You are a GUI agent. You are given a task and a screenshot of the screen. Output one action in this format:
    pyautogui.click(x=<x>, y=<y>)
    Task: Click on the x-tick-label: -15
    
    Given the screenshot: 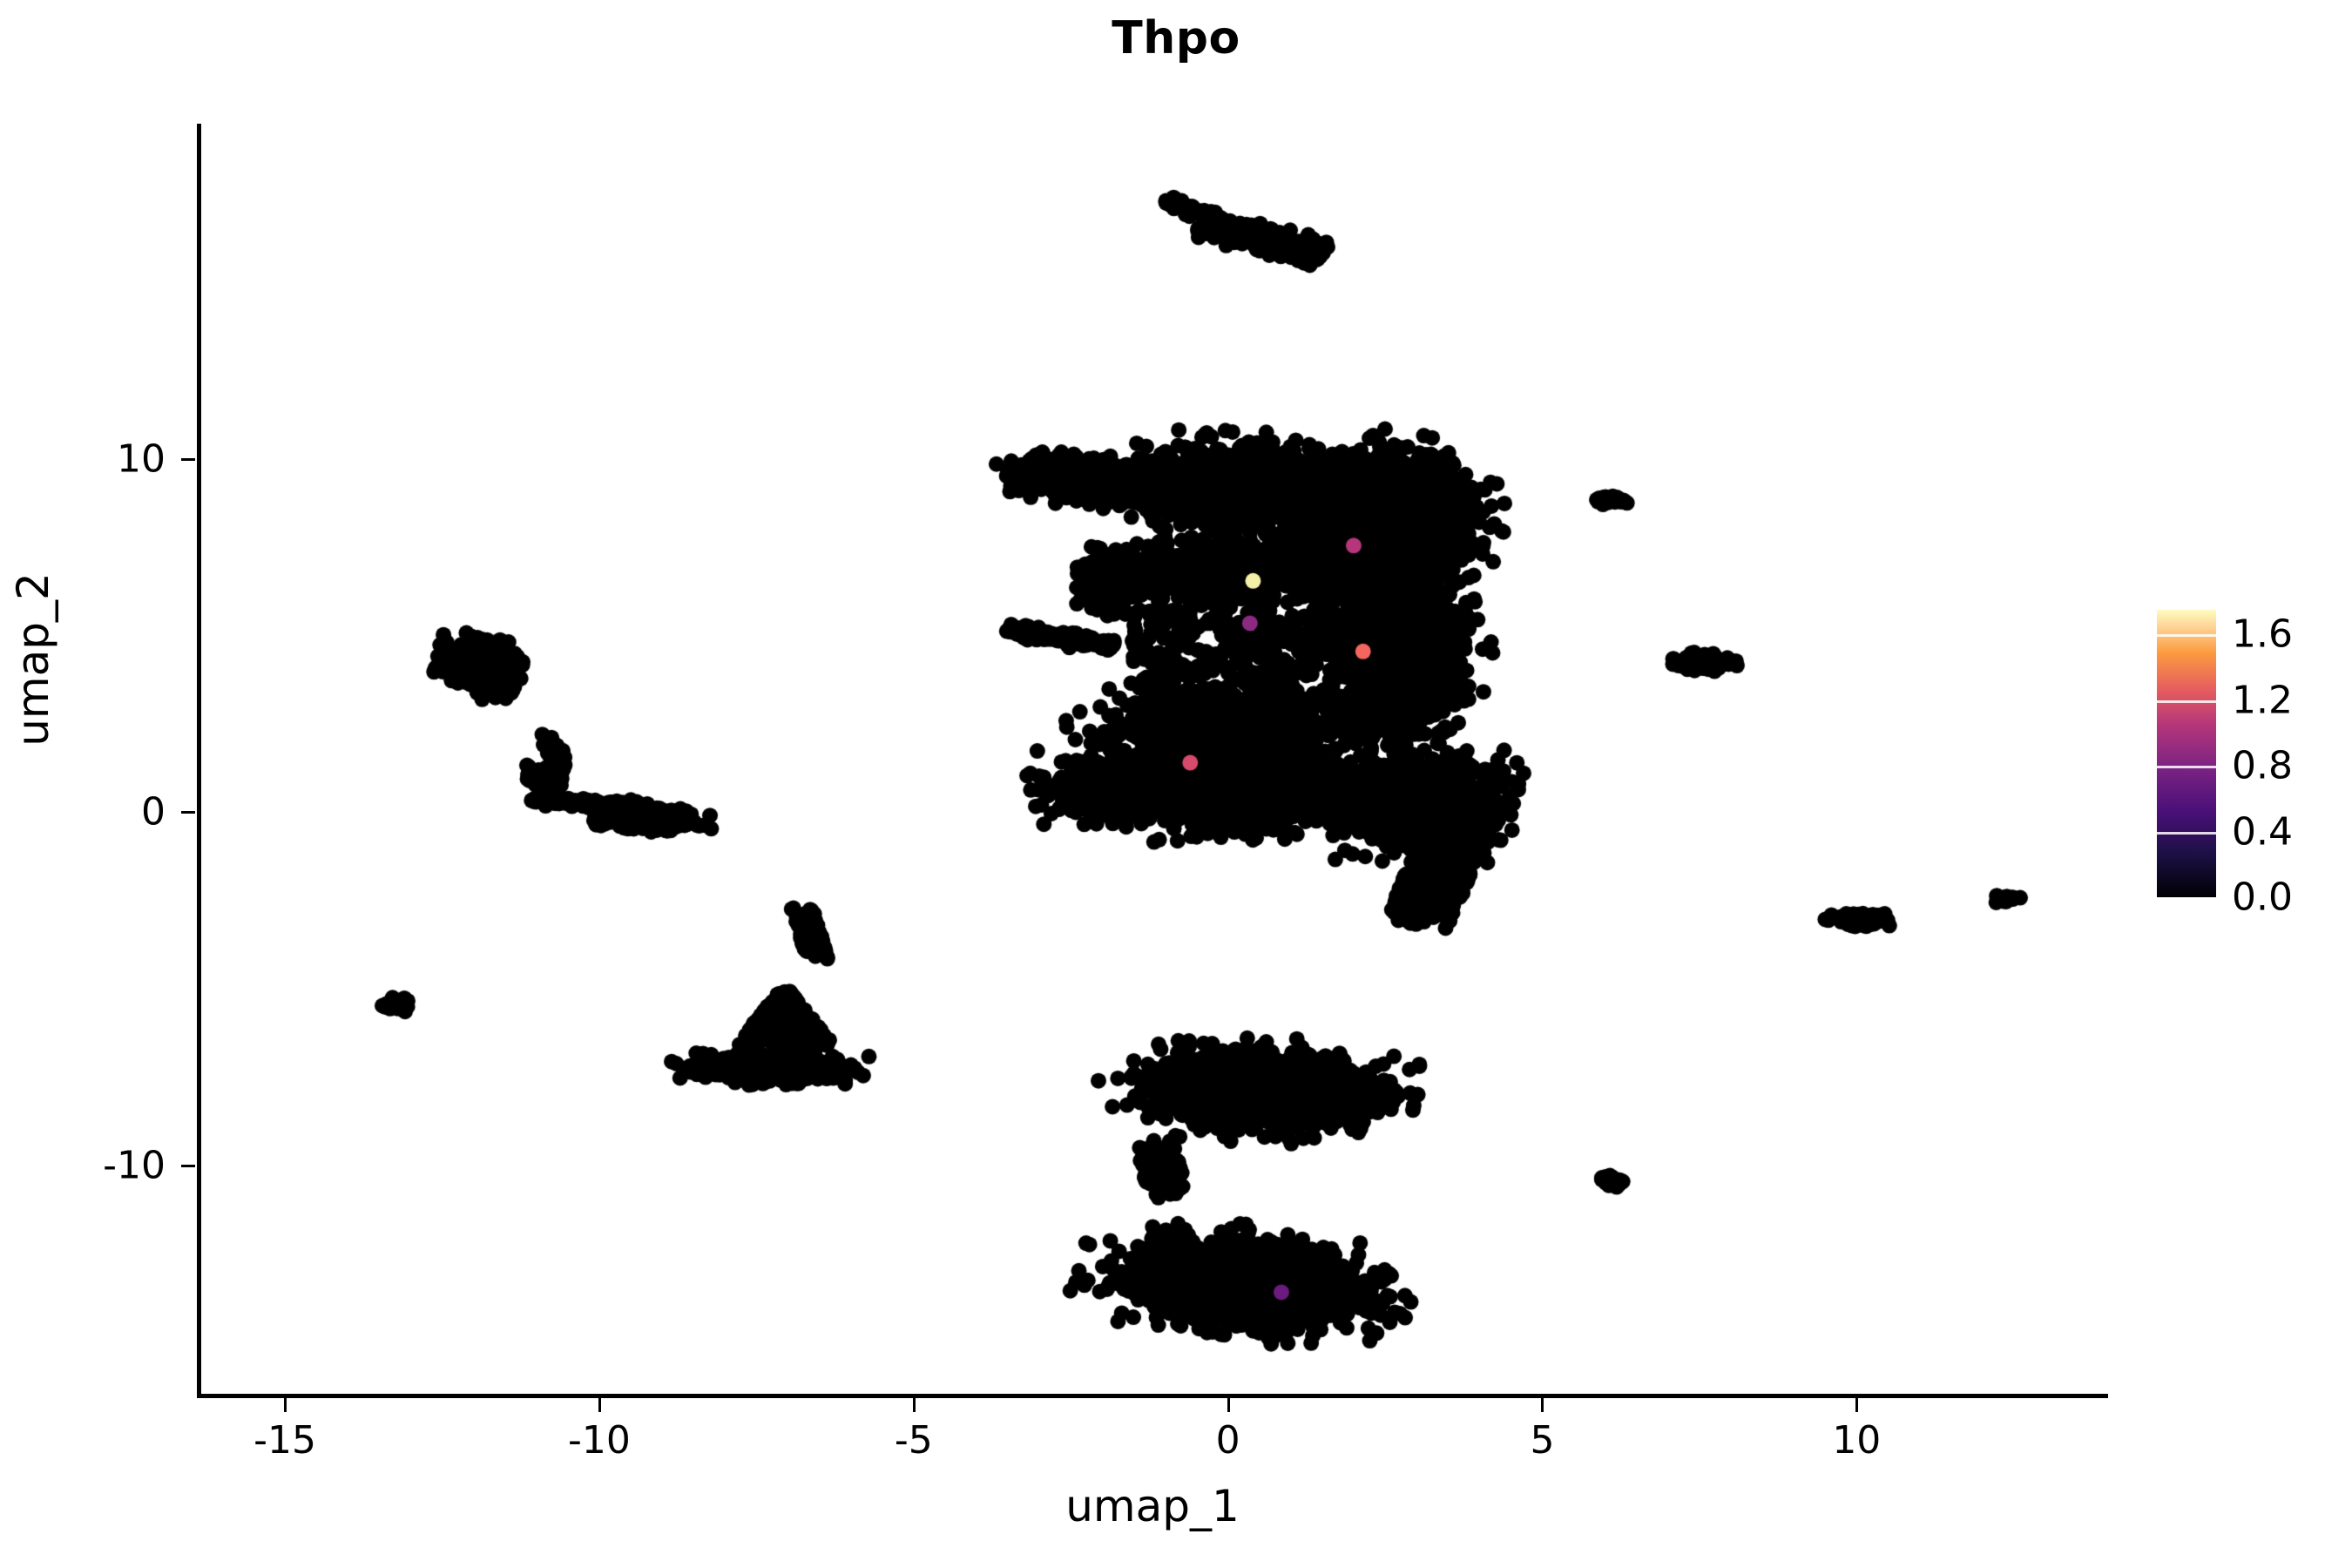 What is the action you would take?
    pyautogui.click(x=284, y=1440)
    